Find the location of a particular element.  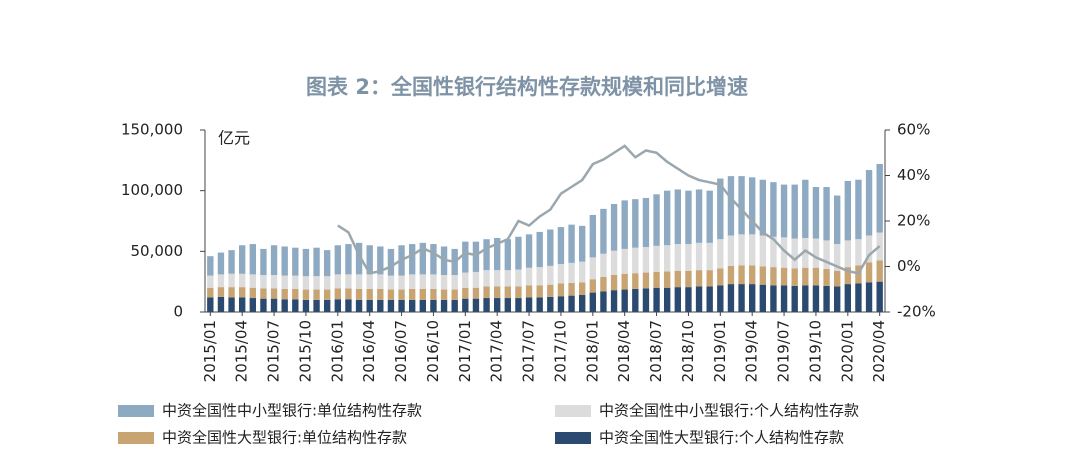

legend-label: 中资全国性中小型银行:个人结构性存款 is located at coordinates (729, 411).